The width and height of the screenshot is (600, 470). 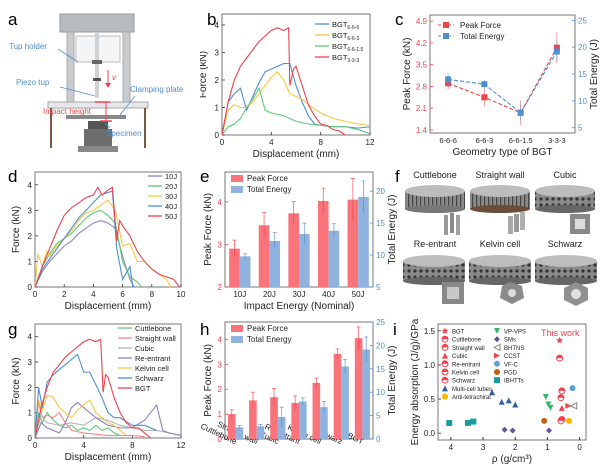 What do you see at coordinates (430, 433) in the screenshot?
I see `y-tick-label: 0.0` at bounding box center [430, 433].